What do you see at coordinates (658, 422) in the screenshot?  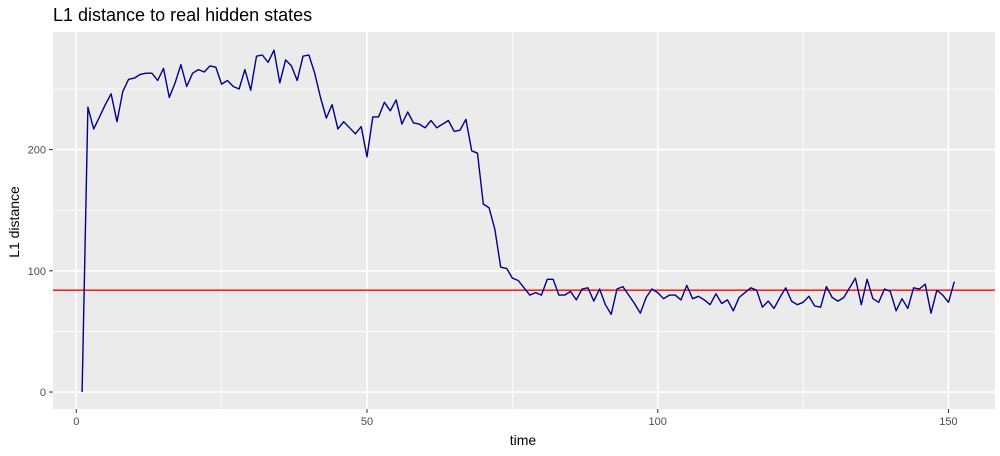 I see `x-tick-label: 100` at bounding box center [658, 422].